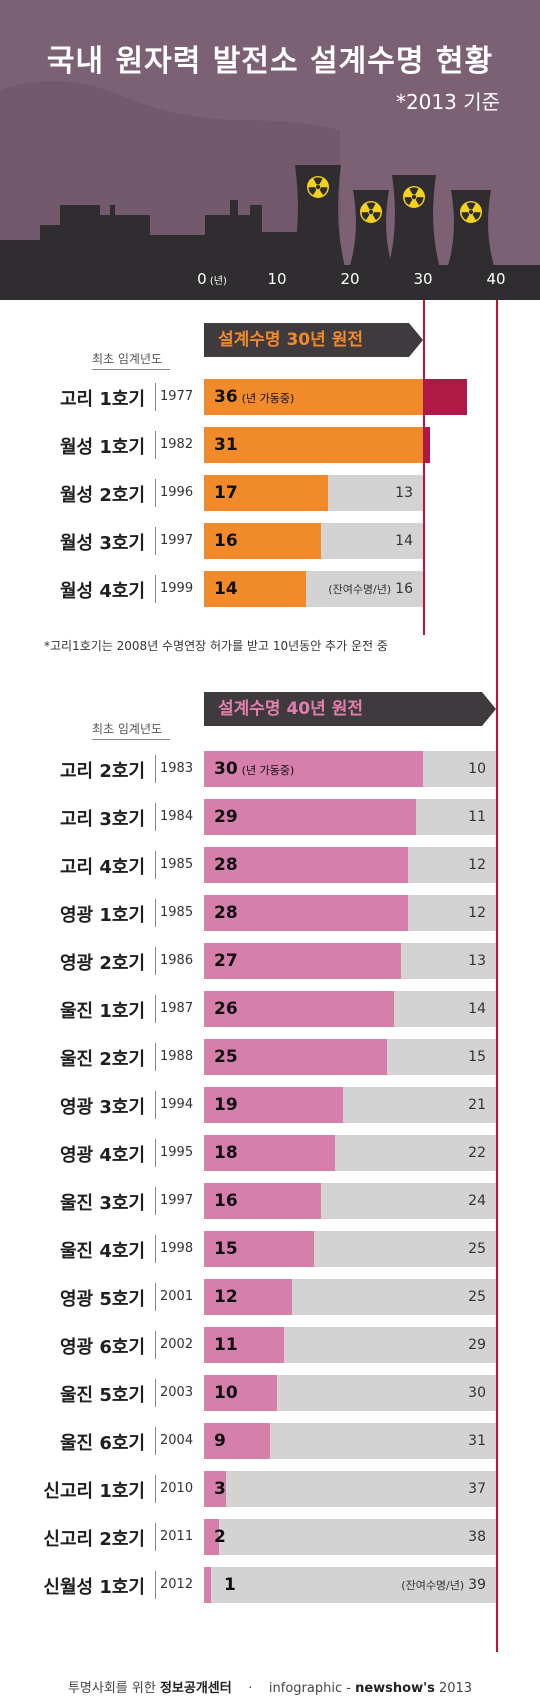  I want to click on remaining-life-value: 39, so click(477, 1585).